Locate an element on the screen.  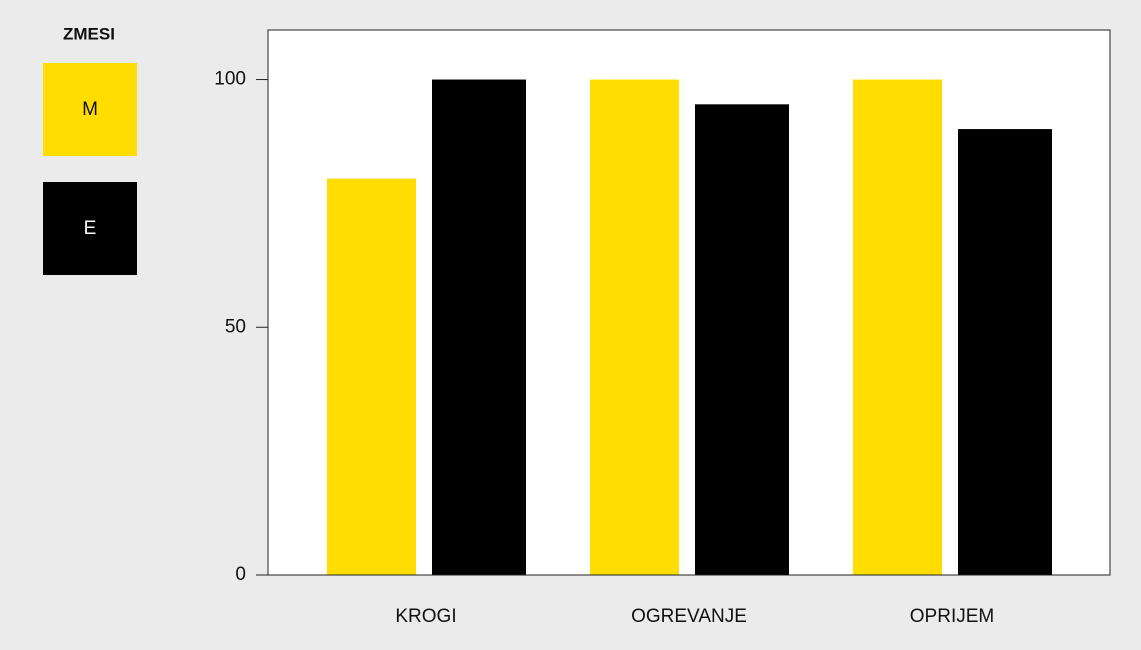
legend-title: ZMESI is located at coordinates (89, 33).